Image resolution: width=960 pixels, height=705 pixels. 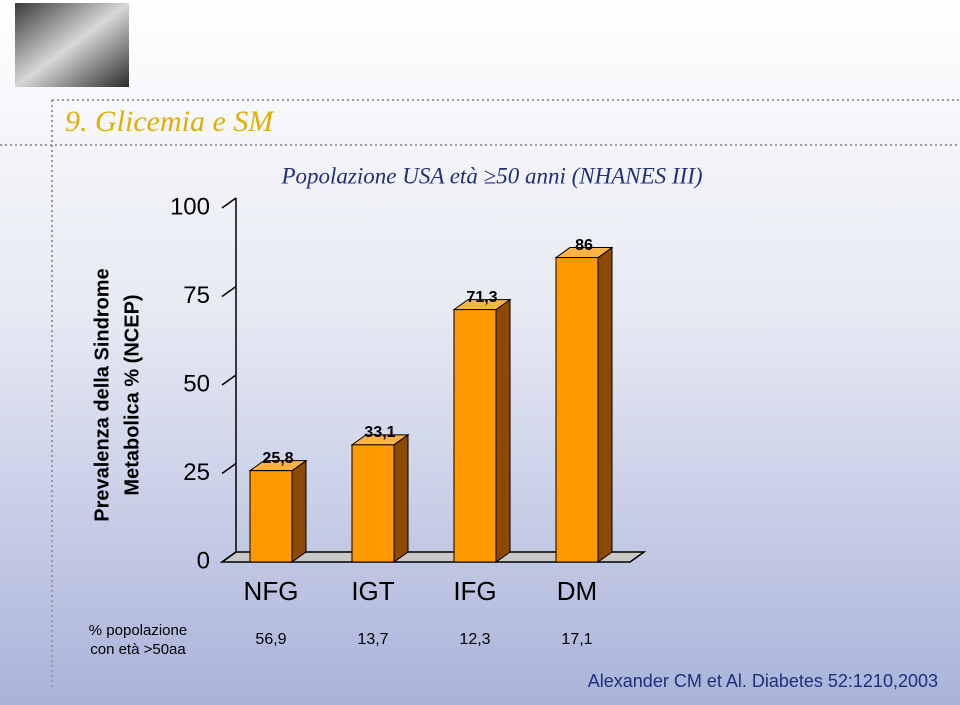 What do you see at coordinates (203, 560) in the screenshot?
I see `y-tick-label: 0` at bounding box center [203, 560].